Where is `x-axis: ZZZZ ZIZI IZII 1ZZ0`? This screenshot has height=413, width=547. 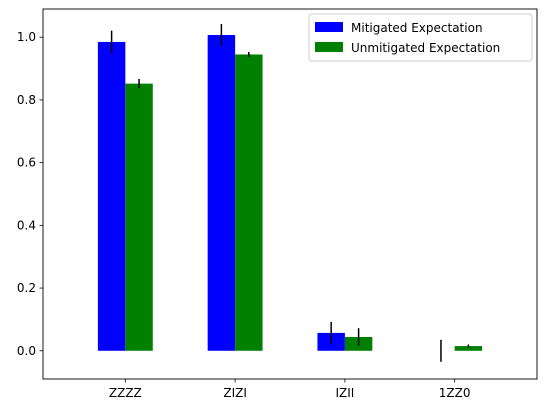 x-axis: ZZZZ ZIZI IZII 1ZZ0 is located at coordinates (290, 389).